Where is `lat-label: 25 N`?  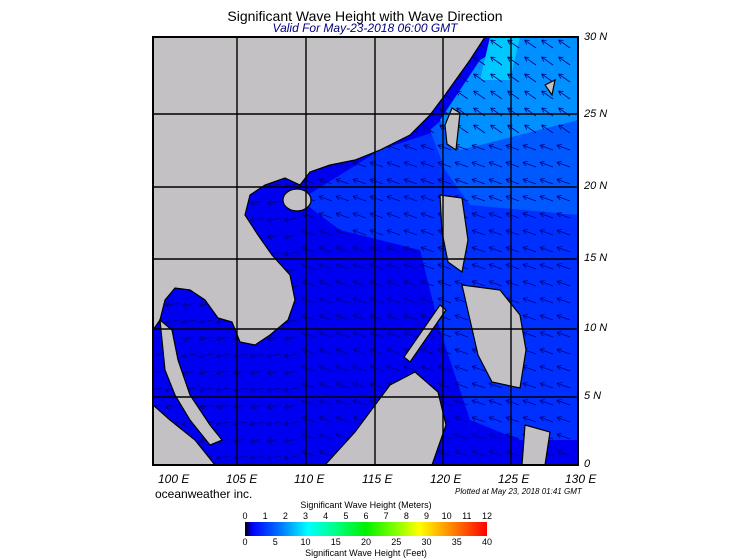 lat-label: 25 N is located at coordinates (596, 114).